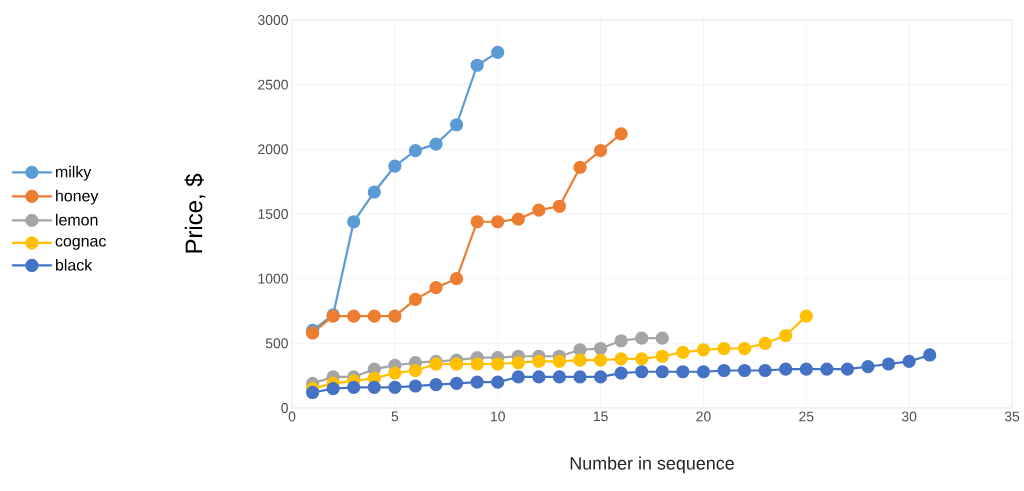 This screenshot has width=1024, height=491. What do you see at coordinates (703, 416) in the screenshot?
I see `x-tick-label: 20` at bounding box center [703, 416].